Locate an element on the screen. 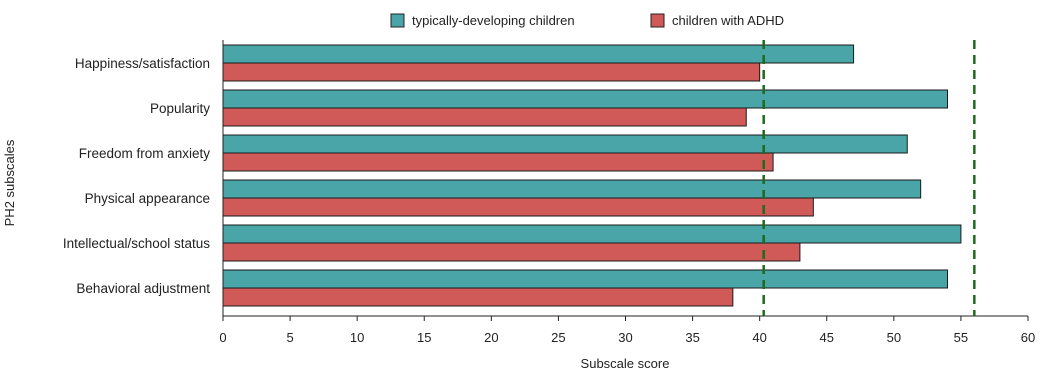  x-tick-label-10: 10 is located at coordinates (357, 337).